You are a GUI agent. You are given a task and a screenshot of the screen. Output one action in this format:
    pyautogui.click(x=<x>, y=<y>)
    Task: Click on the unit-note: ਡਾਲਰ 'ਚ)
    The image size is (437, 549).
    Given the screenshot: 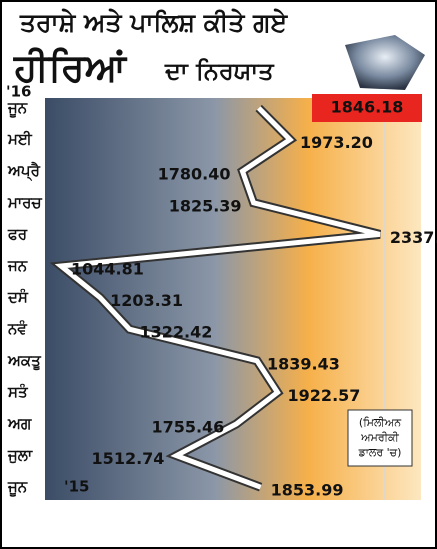 What is the action you would take?
    pyautogui.click(x=380, y=452)
    